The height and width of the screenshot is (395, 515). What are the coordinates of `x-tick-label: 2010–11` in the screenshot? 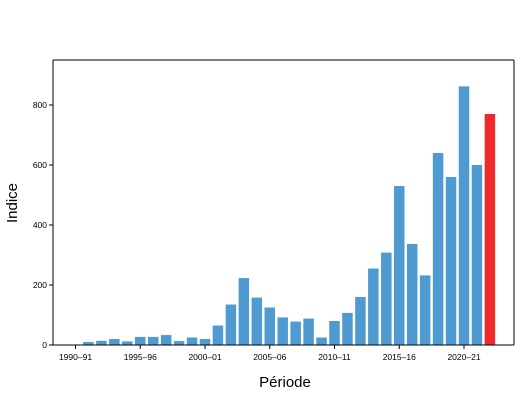 It's located at (334, 357).